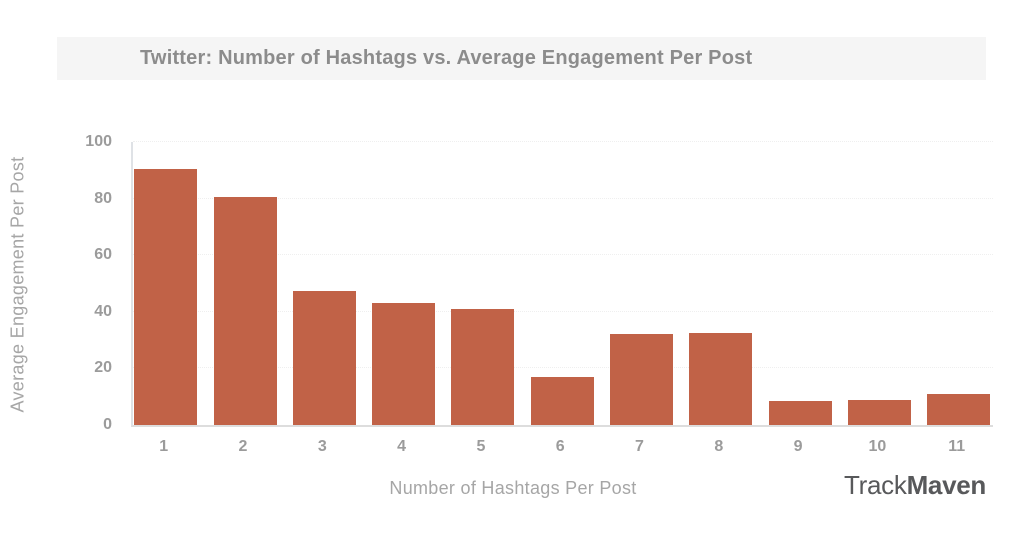  I want to click on x-tick-label: 3, so click(322, 446).